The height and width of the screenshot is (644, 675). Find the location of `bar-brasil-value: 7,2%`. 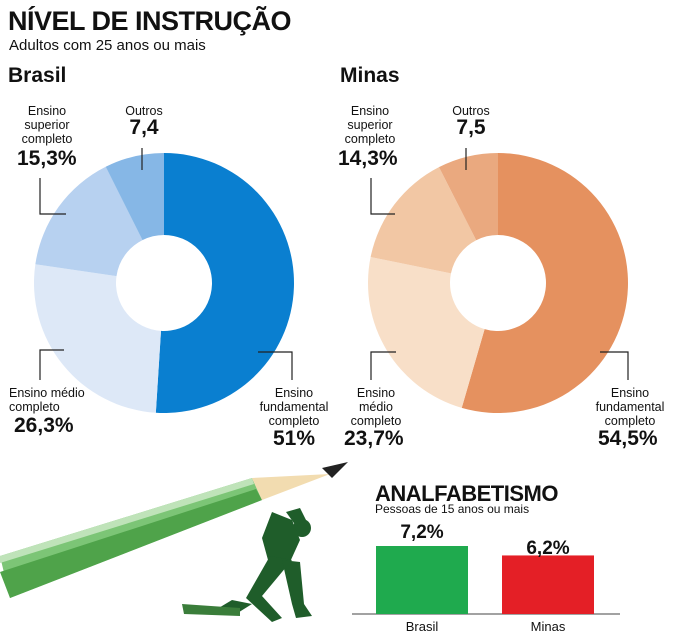

bar-brasil-value: 7,2% is located at coordinates (422, 532).